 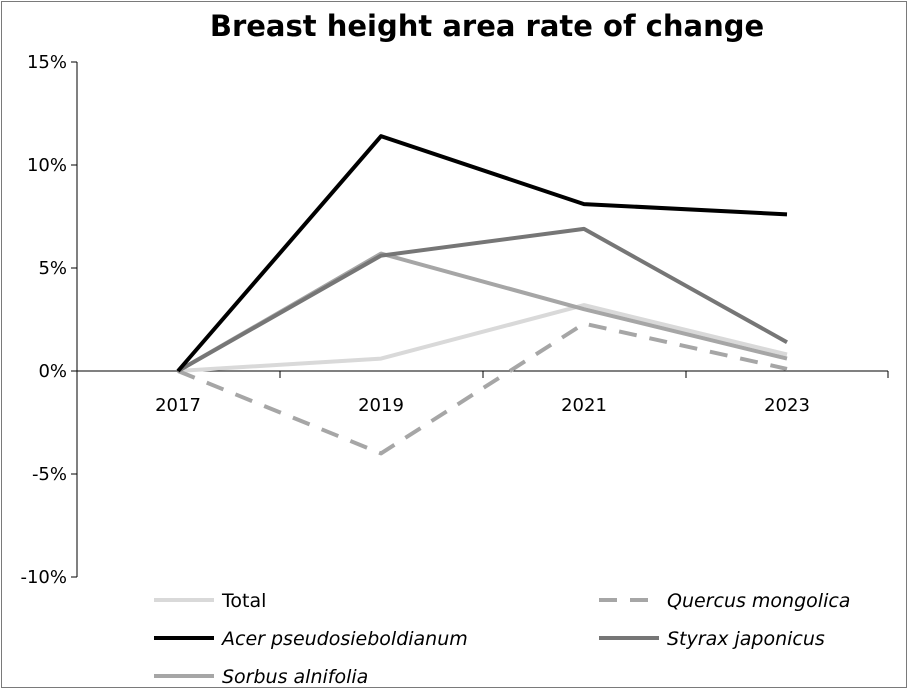 I want to click on series-line-total, so click(x=482, y=338).